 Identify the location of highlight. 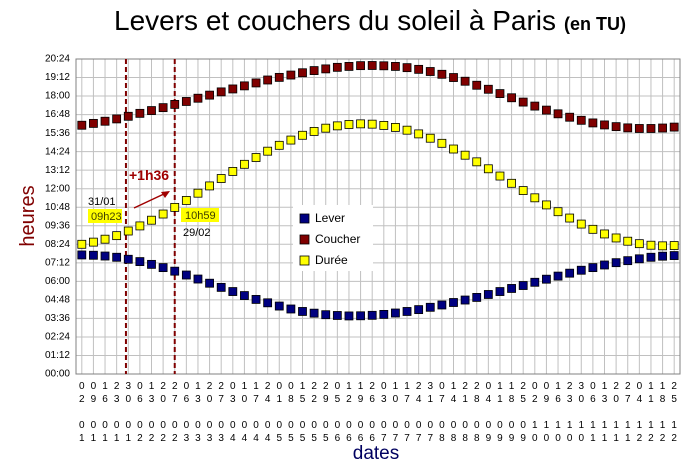
(105, 216).